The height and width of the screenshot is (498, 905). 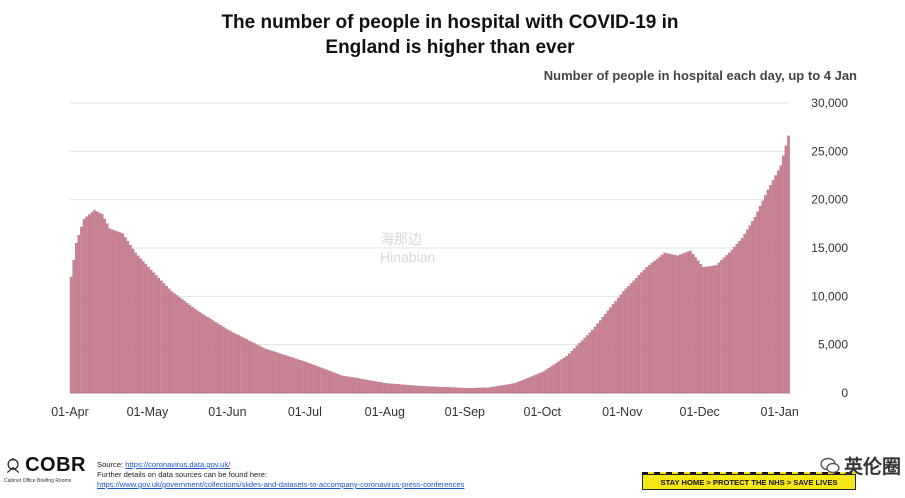 What do you see at coordinates (829, 151) in the screenshot?
I see `y-tick-label: 25,000` at bounding box center [829, 151].